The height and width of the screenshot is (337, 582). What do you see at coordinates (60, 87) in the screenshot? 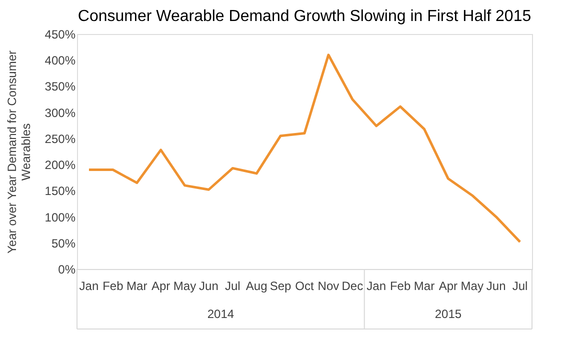
I see `y-tick-label: 350%` at bounding box center [60, 87].